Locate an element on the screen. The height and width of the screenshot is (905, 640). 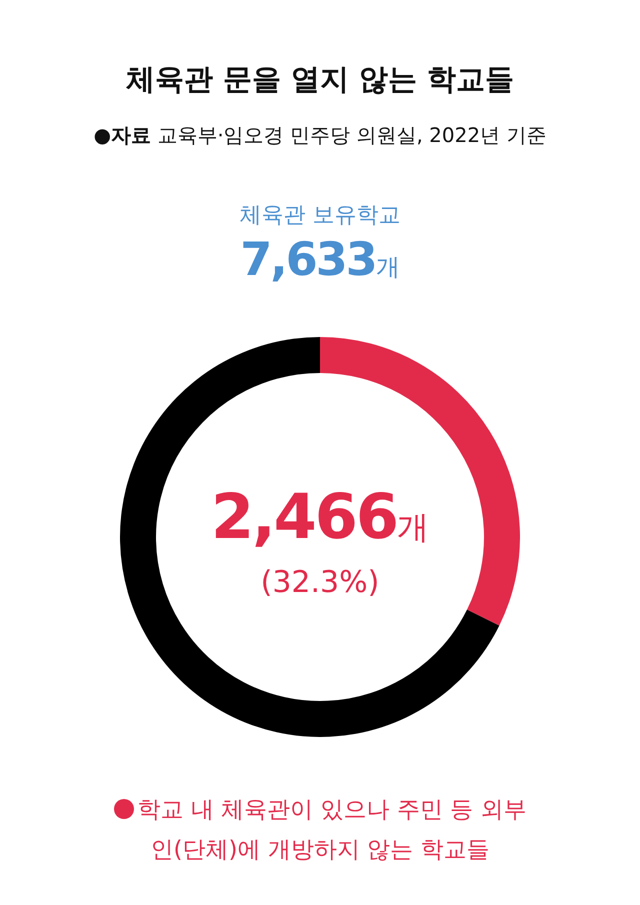
legend-label: 학교 내 체육관이 있으나 주민 등 외부인(단체)에 개방하지 않는 학교들 is located at coordinates (332, 830).